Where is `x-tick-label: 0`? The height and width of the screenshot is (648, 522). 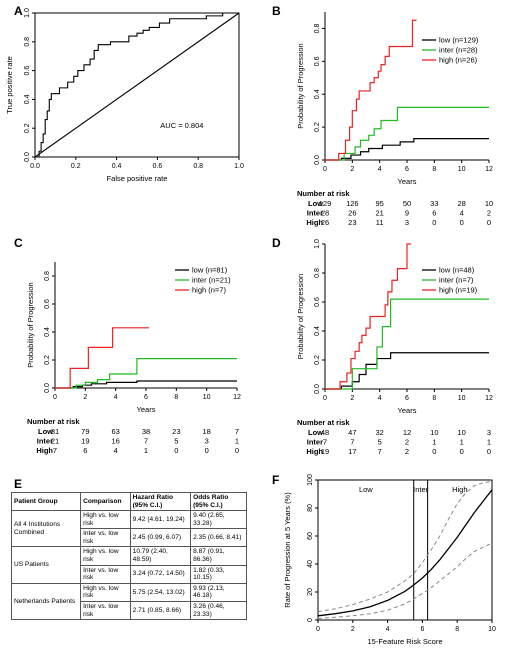 x-tick-label: 0 is located at coordinates (55, 397).